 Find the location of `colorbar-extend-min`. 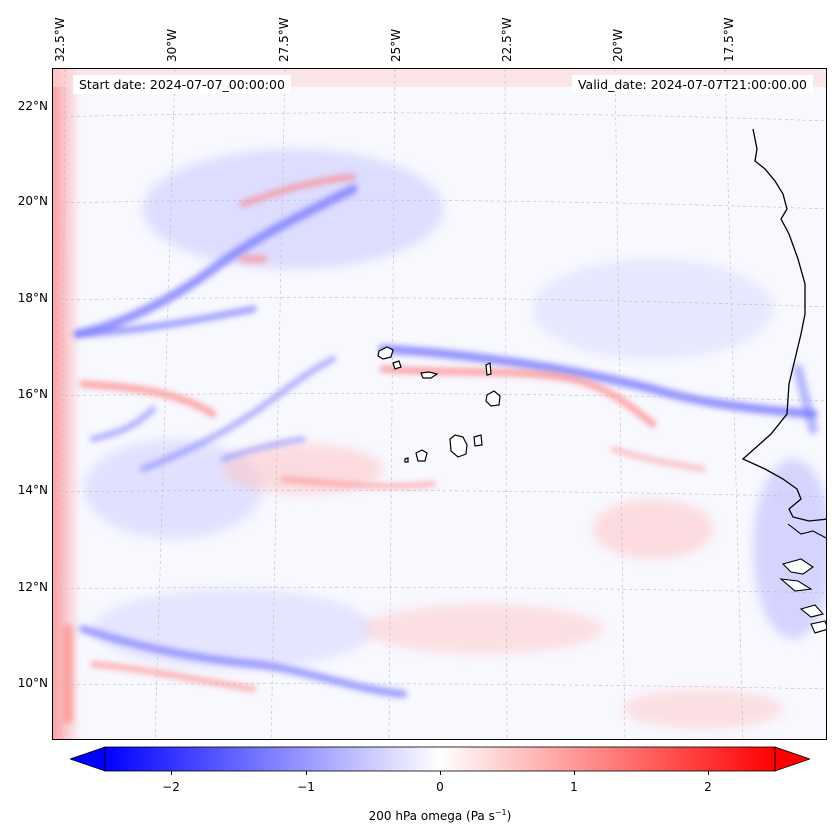

colorbar-extend-min is located at coordinates (88, 759).